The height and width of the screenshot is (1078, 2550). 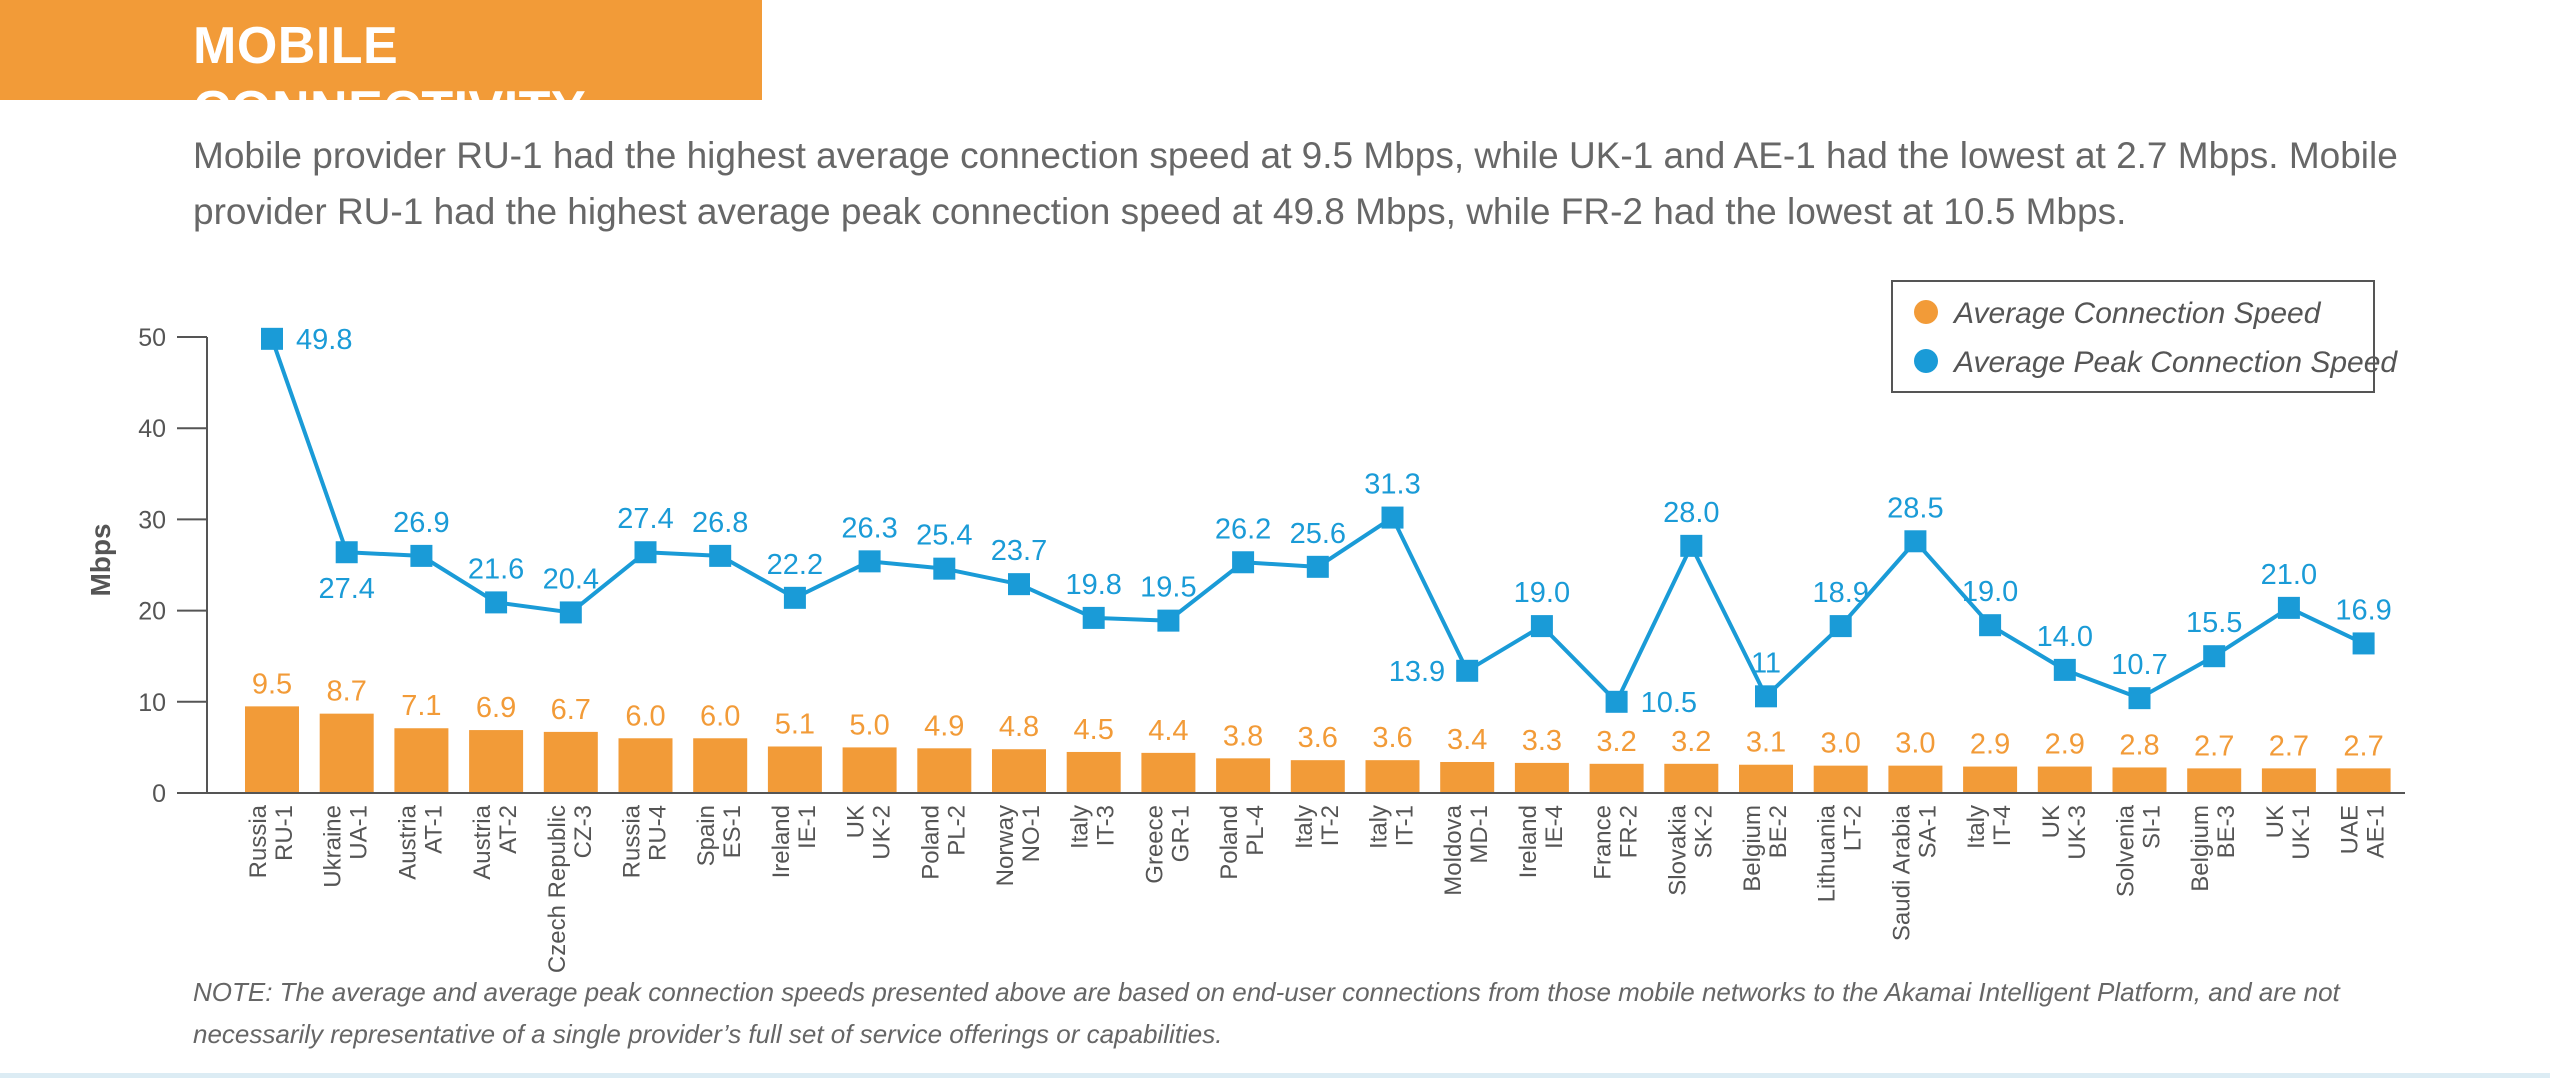 What do you see at coordinates (571, 579) in the screenshot?
I see `peak-value-label: 20.4` at bounding box center [571, 579].